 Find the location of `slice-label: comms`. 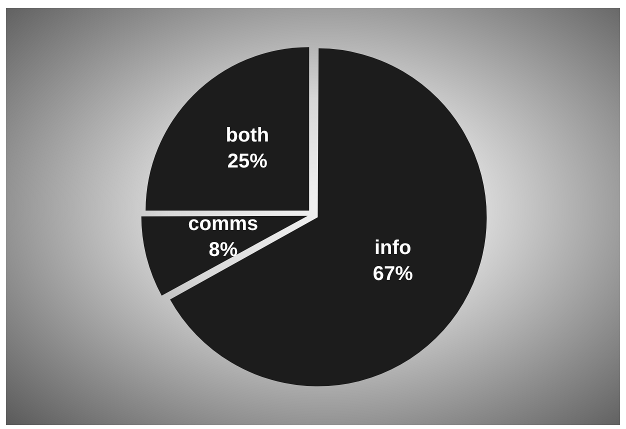

slice-label: comms is located at coordinates (223, 224).